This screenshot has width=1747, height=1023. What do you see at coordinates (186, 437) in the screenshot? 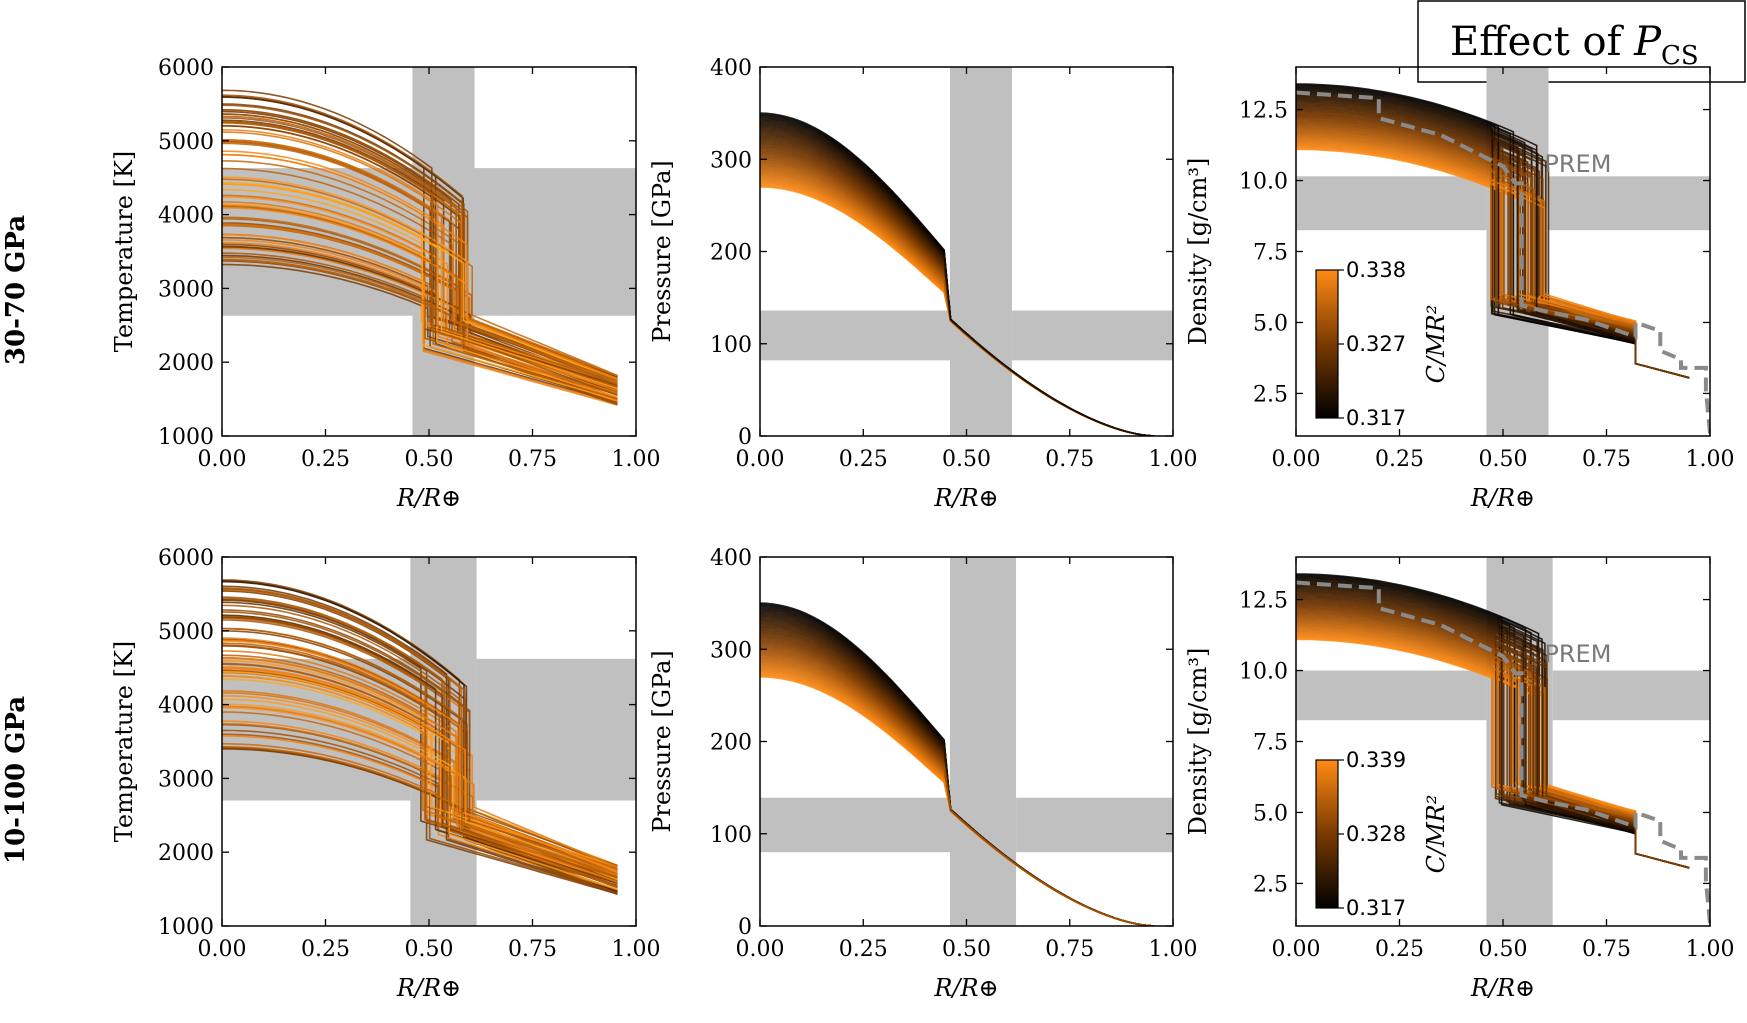
I see `y-tick-label: 1000` at bounding box center [186, 437].